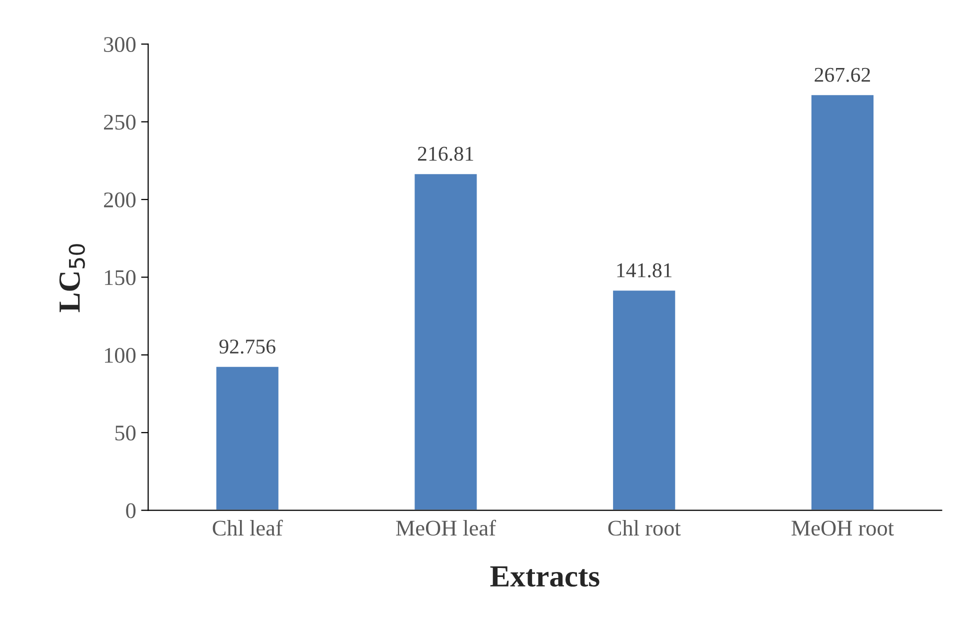 The width and height of the screenshot is (956, 630). What do you see at coordinates (120, 200) in the screenshot?
I see `y-tick-label: 200` at bounding box center [120, 200].